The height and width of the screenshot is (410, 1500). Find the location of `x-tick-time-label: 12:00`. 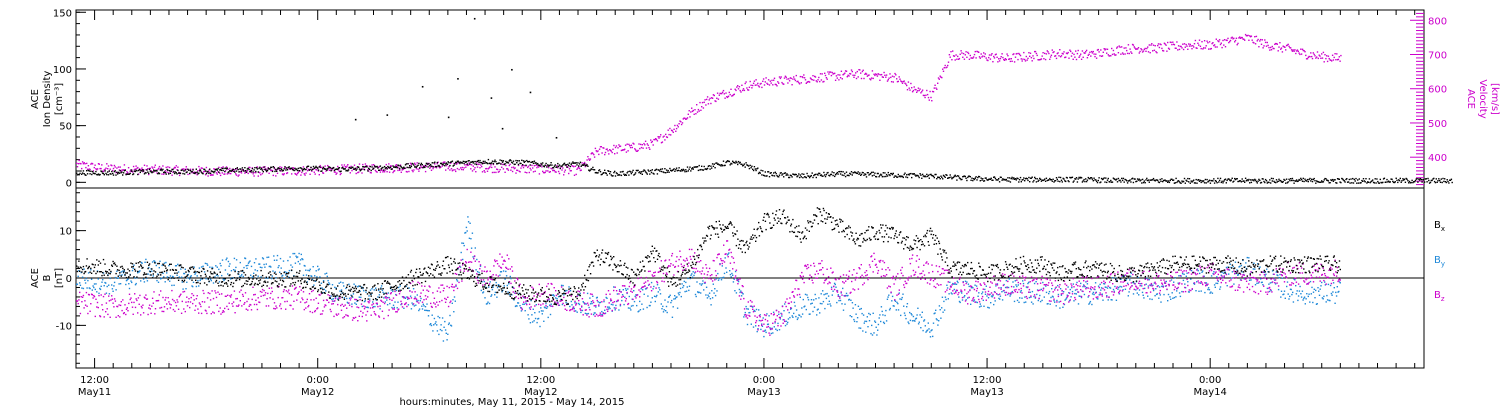

x-tick-time-label: 12:00 is located at coordinates (94, 380).